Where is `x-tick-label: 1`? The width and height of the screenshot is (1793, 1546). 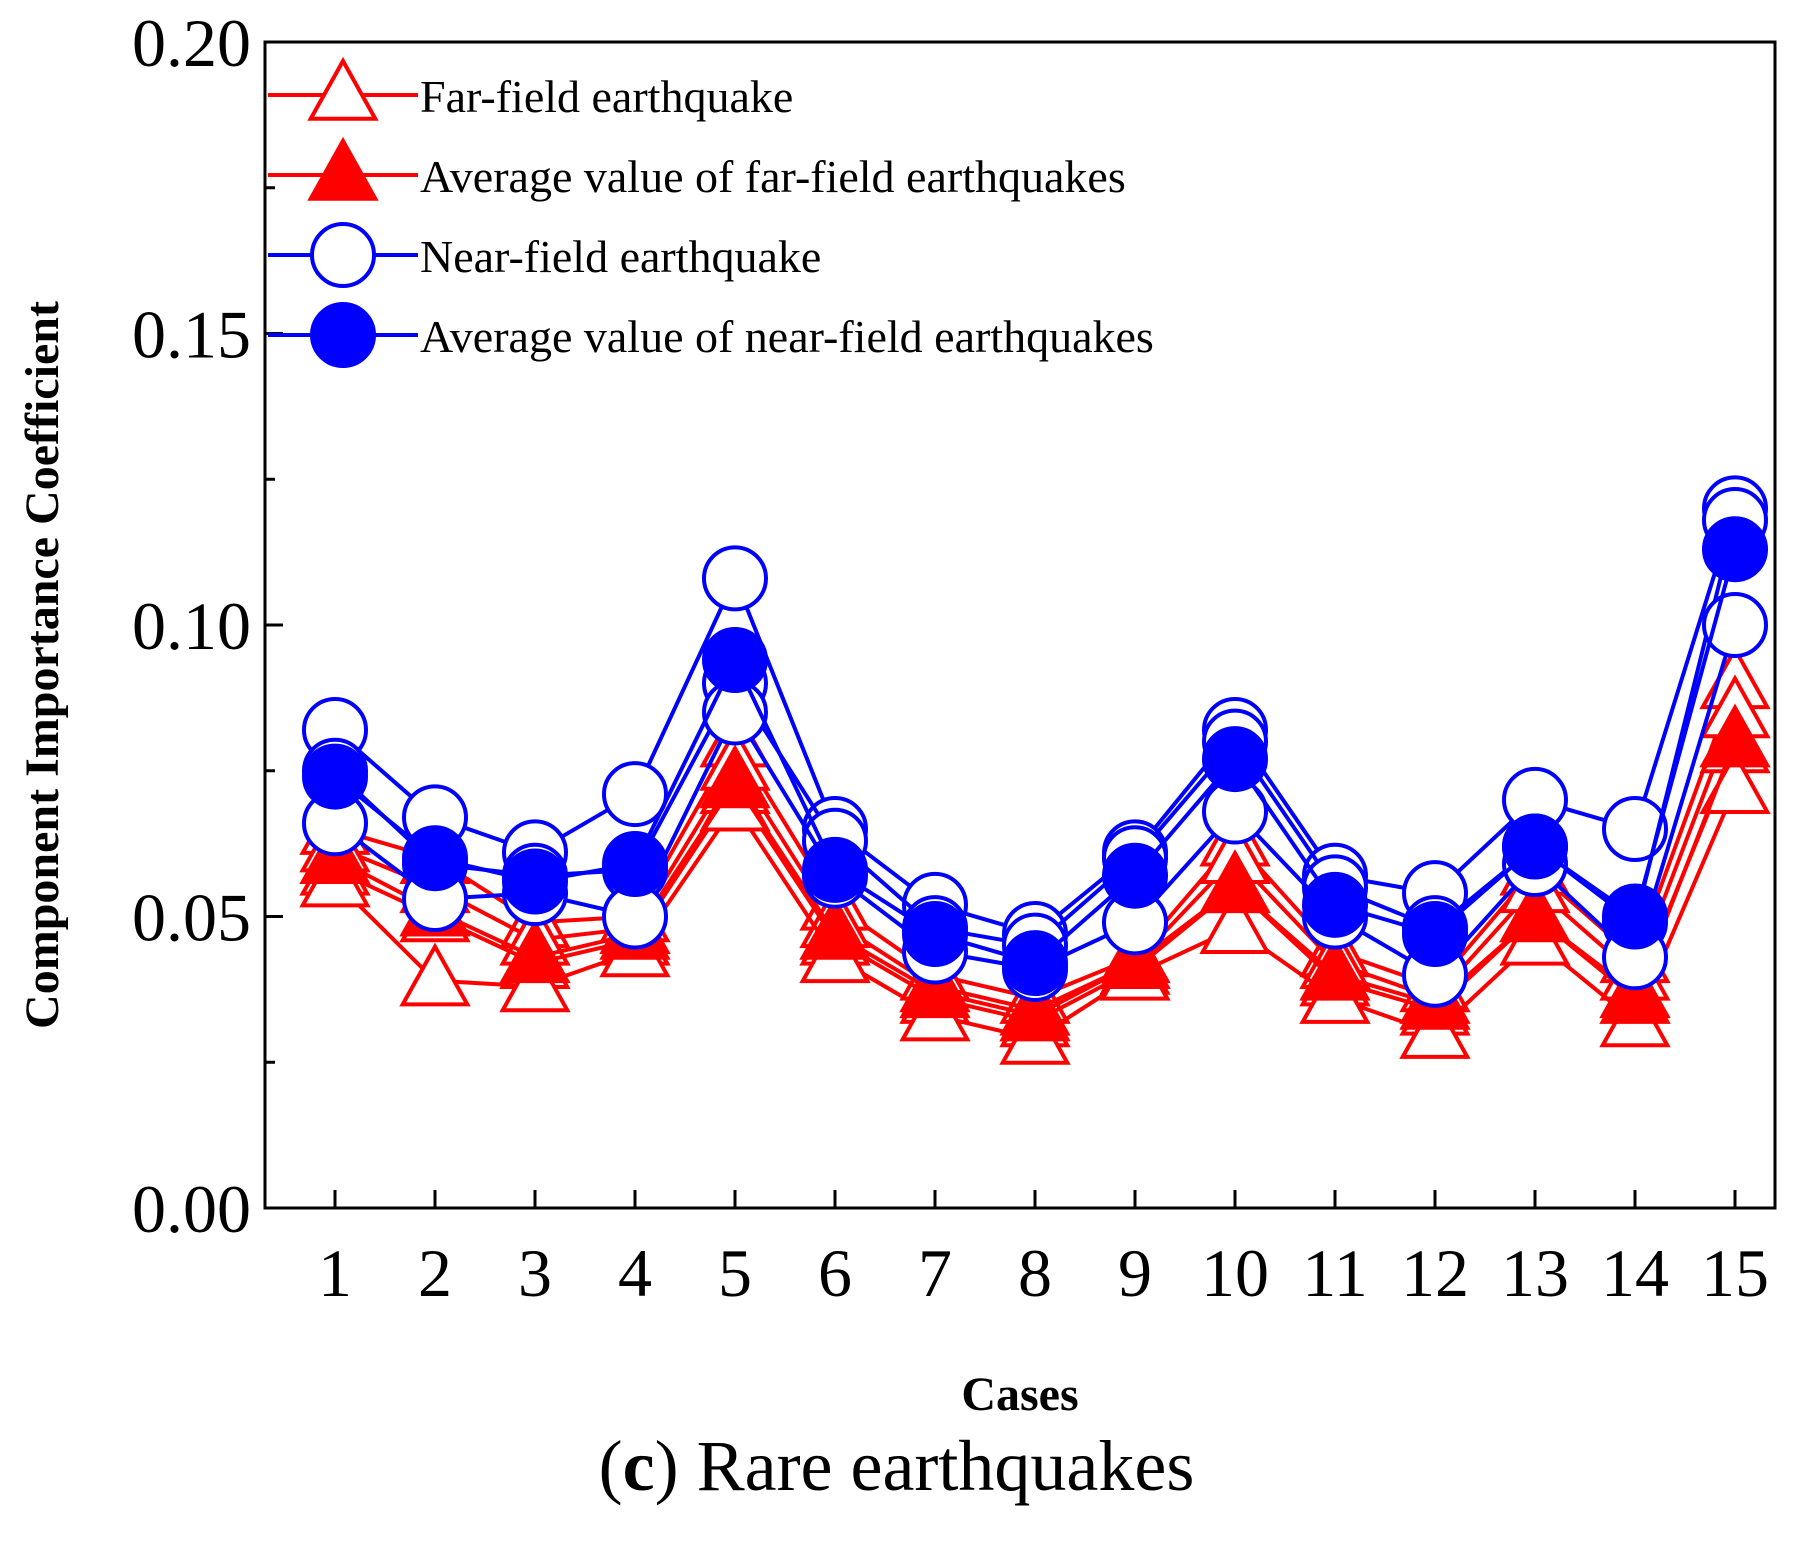 x-tick-label: 1 is located at coordinates (335, 1273).